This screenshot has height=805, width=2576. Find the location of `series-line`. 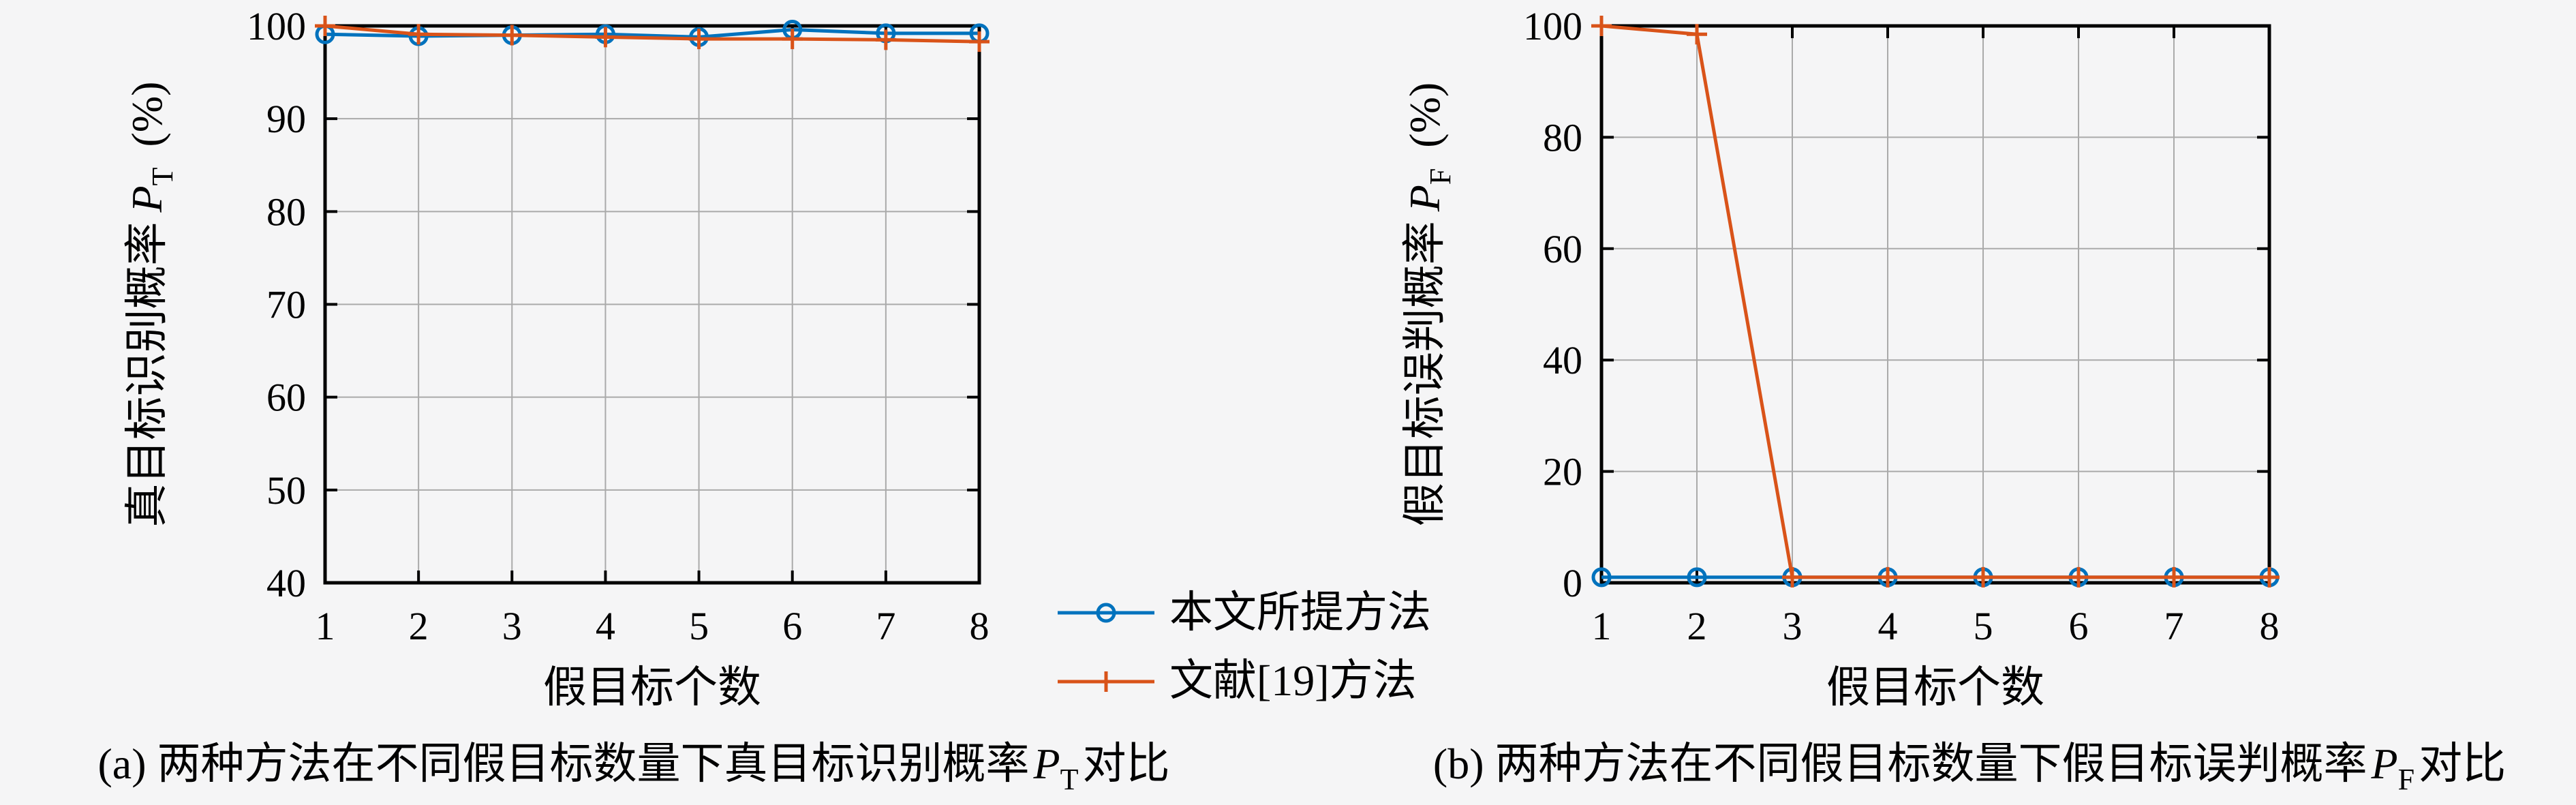

series-line is located at coordinates (652, 34).